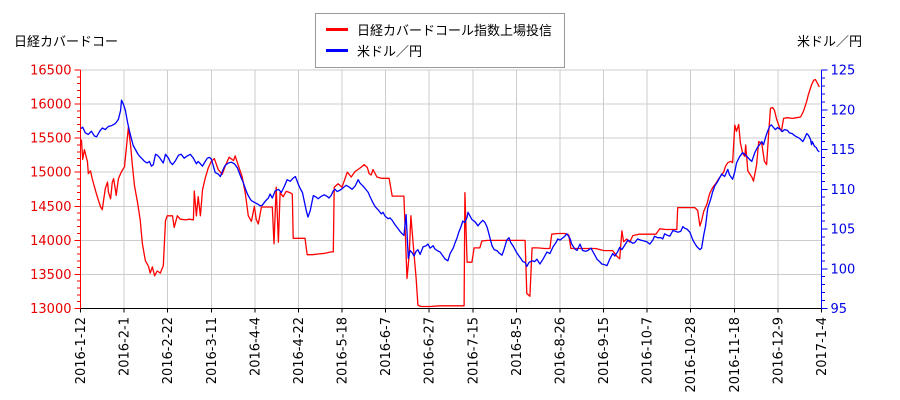  What do you see at coordinates (843, 110) in the screenshot?
I see `right-tick-label: 120` at bounding box center [843, 110].